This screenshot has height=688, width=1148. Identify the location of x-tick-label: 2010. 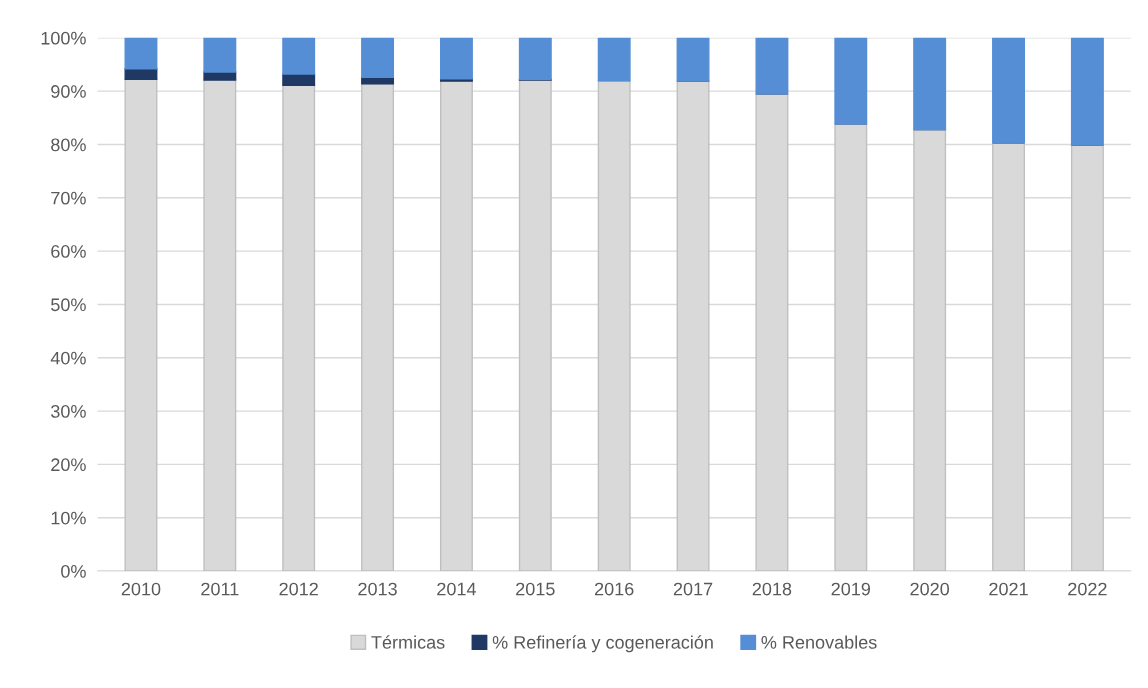
(141, 589).